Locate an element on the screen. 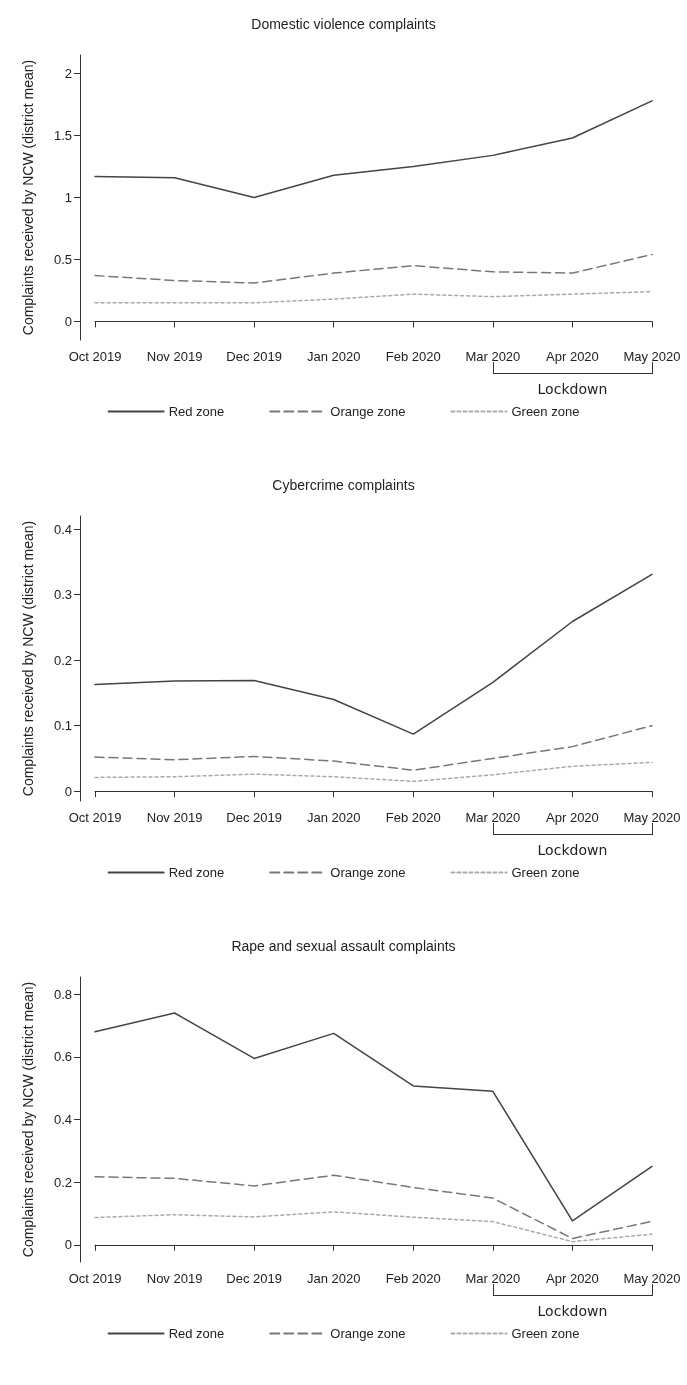  chart-title: Rape and sexual assault complaints is located at coordinates (343, 946).